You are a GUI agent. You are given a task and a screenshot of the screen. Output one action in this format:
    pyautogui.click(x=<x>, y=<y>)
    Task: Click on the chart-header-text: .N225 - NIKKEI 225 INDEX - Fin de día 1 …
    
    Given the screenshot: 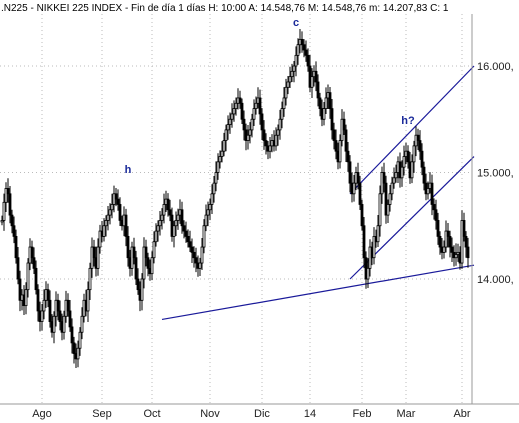 What is the action you would take?
    pyautogui.click(x=225, y=8)
    